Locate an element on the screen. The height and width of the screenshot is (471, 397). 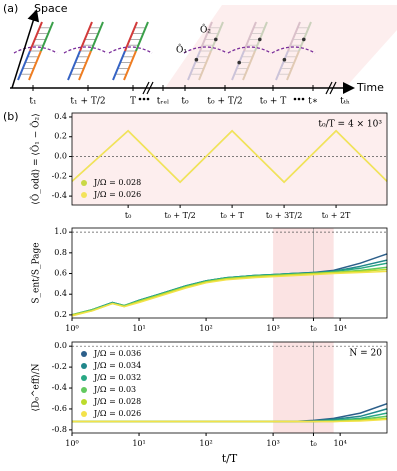
ladders is located at coordinates (164, 51).